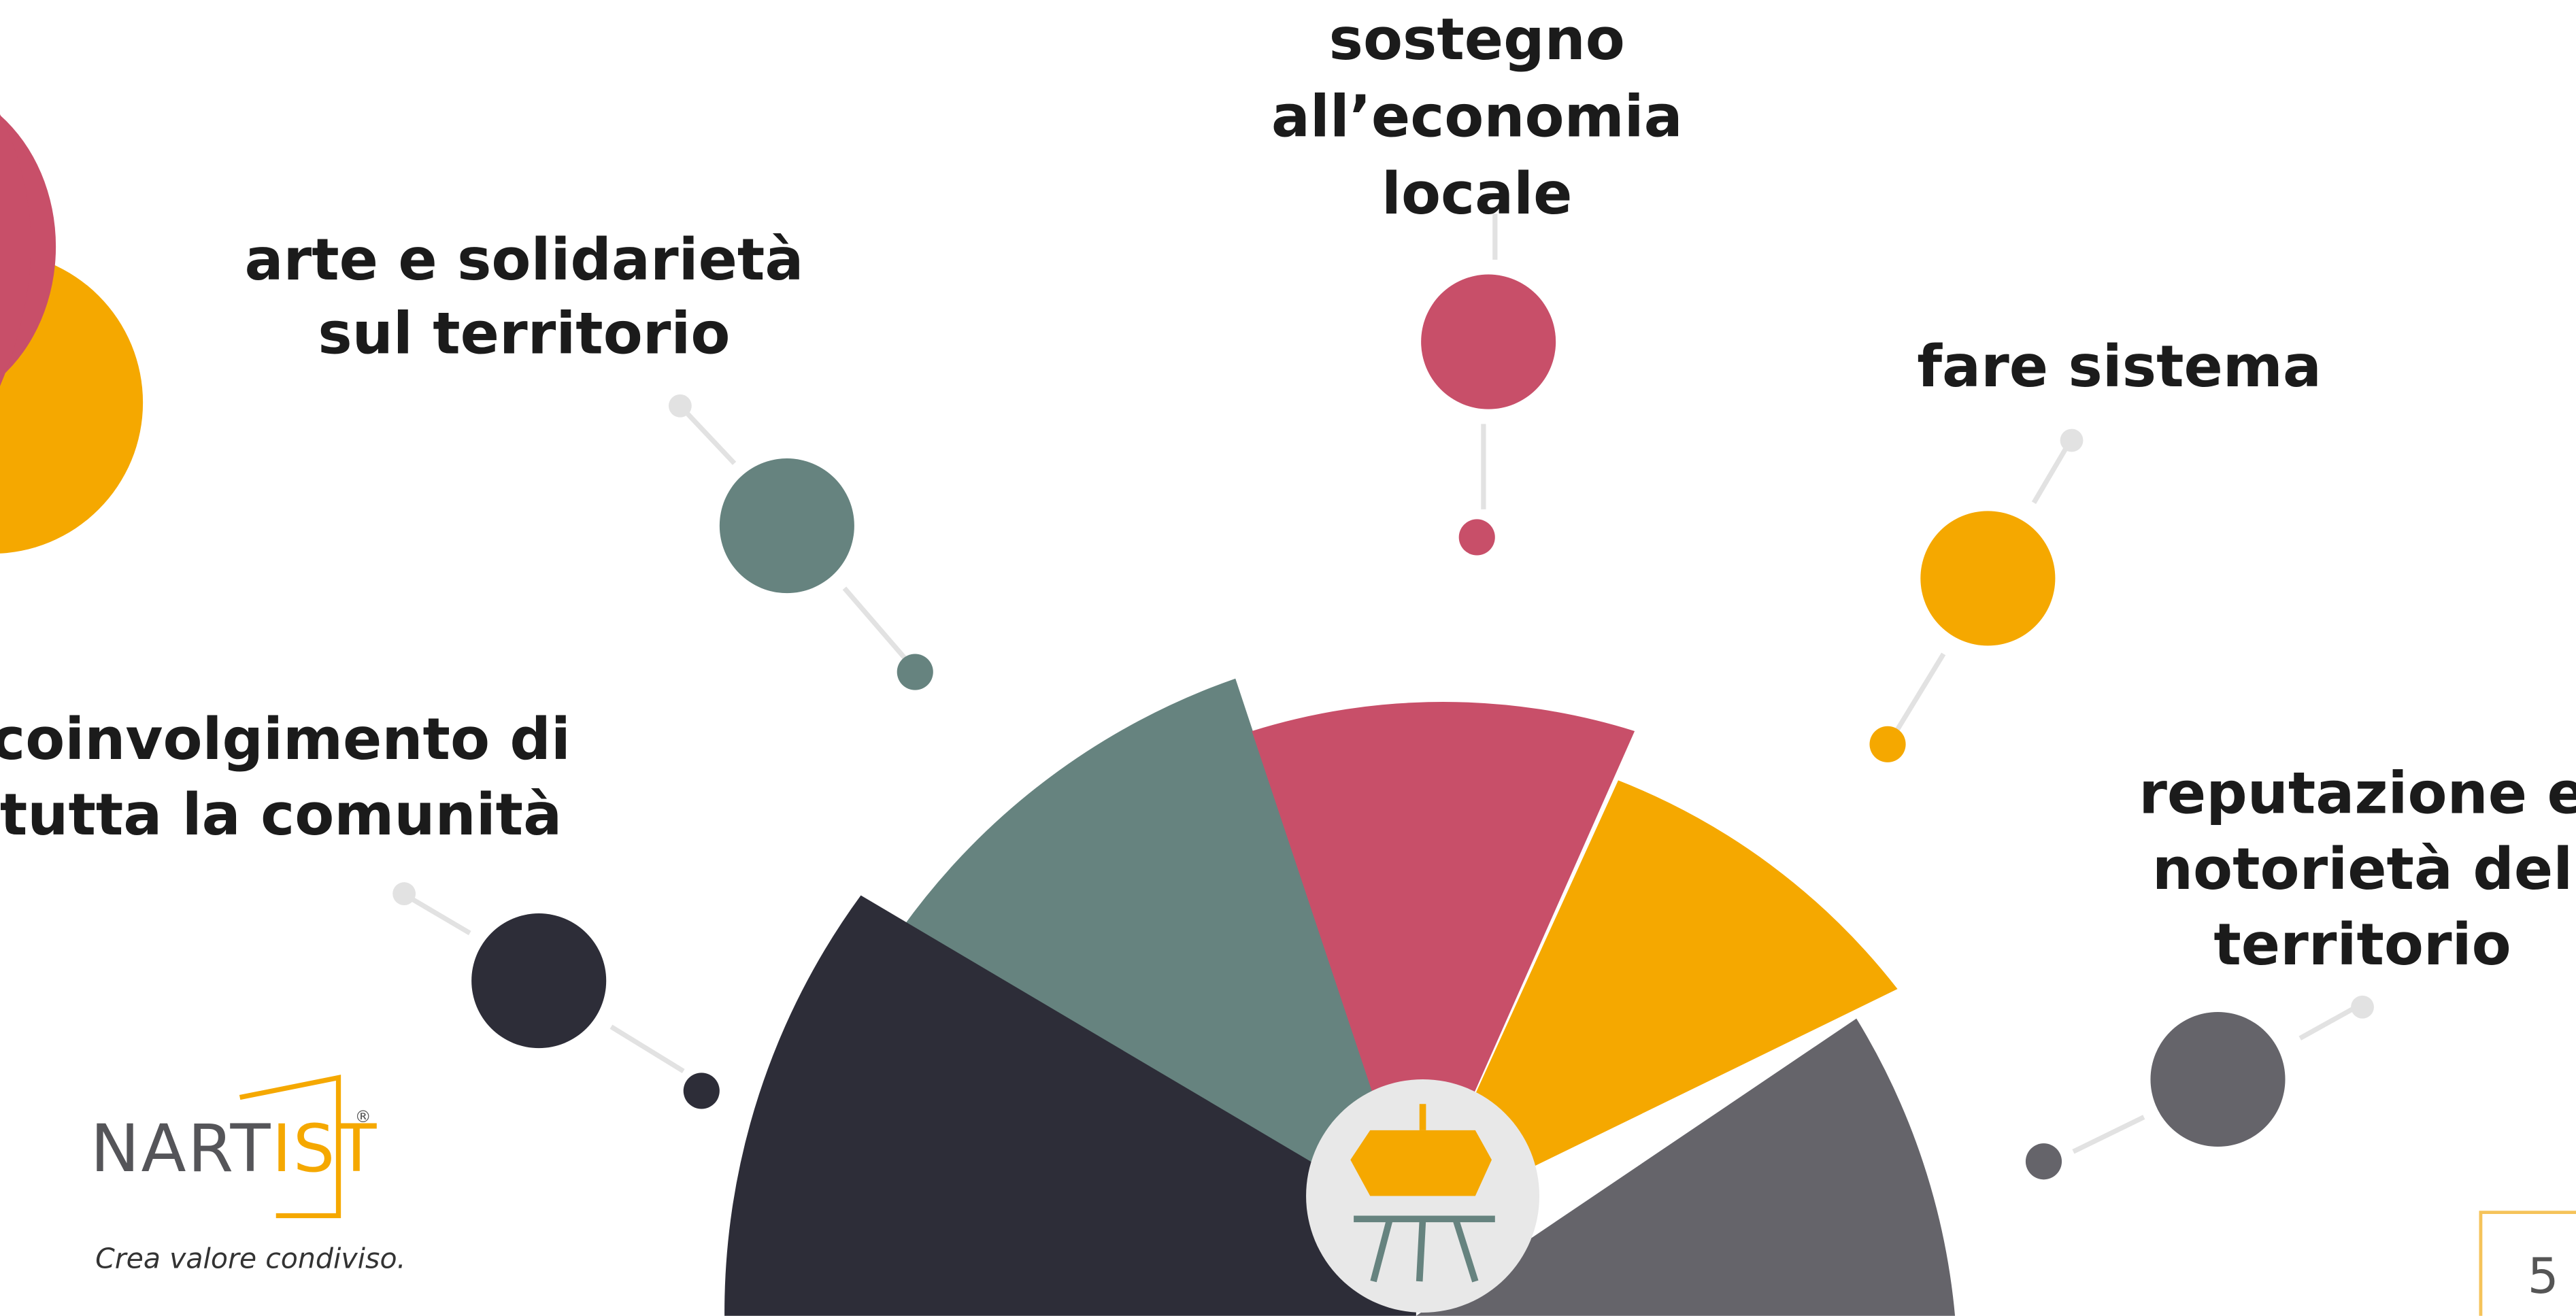 The image size is (2576, 1316). Describe the element at coordinates (1477, 194) in the screenshot. I see `label: locale` at that location.